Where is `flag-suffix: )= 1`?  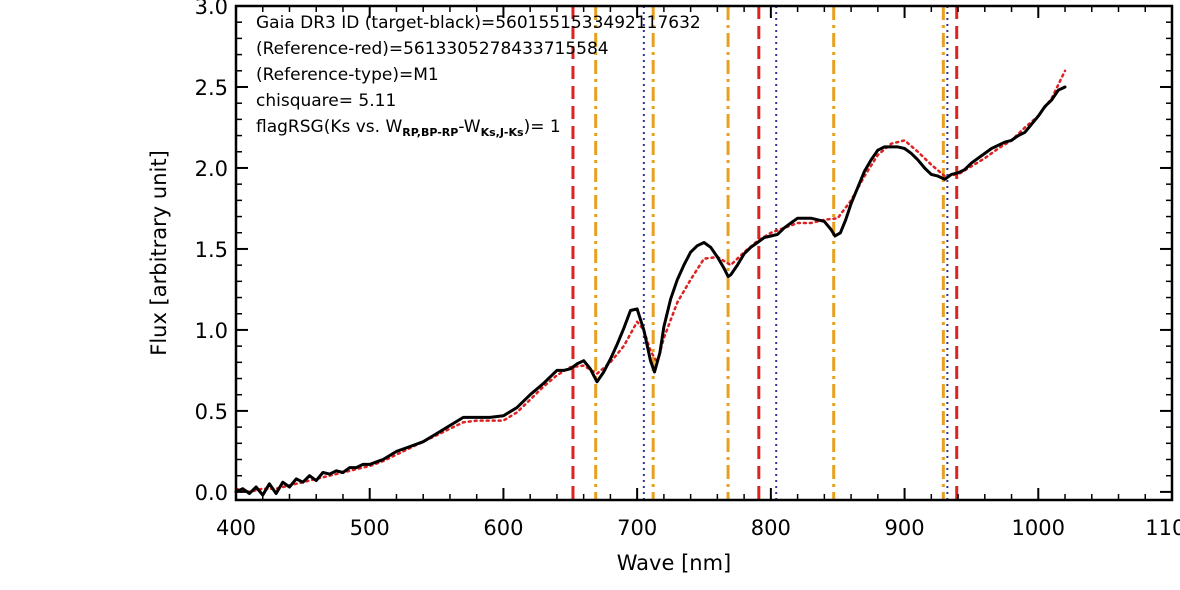 flag-suffix: )= 1 is located at coordinates (542, 127).